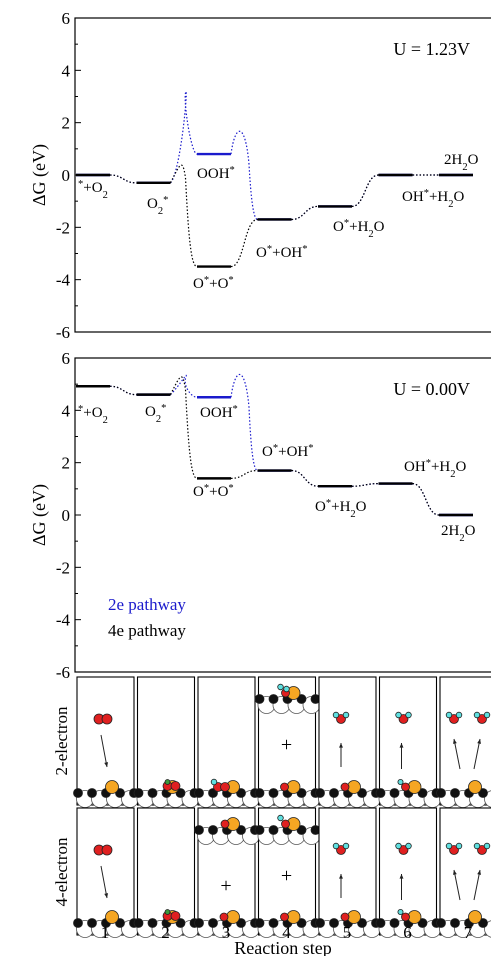 Image resolution: width=491 pixels, height=956 pixels. What do you see at coordinates (347, 932) in the screenshot?
I see `x-tick-label: 5` at bounding box center [347, 932].